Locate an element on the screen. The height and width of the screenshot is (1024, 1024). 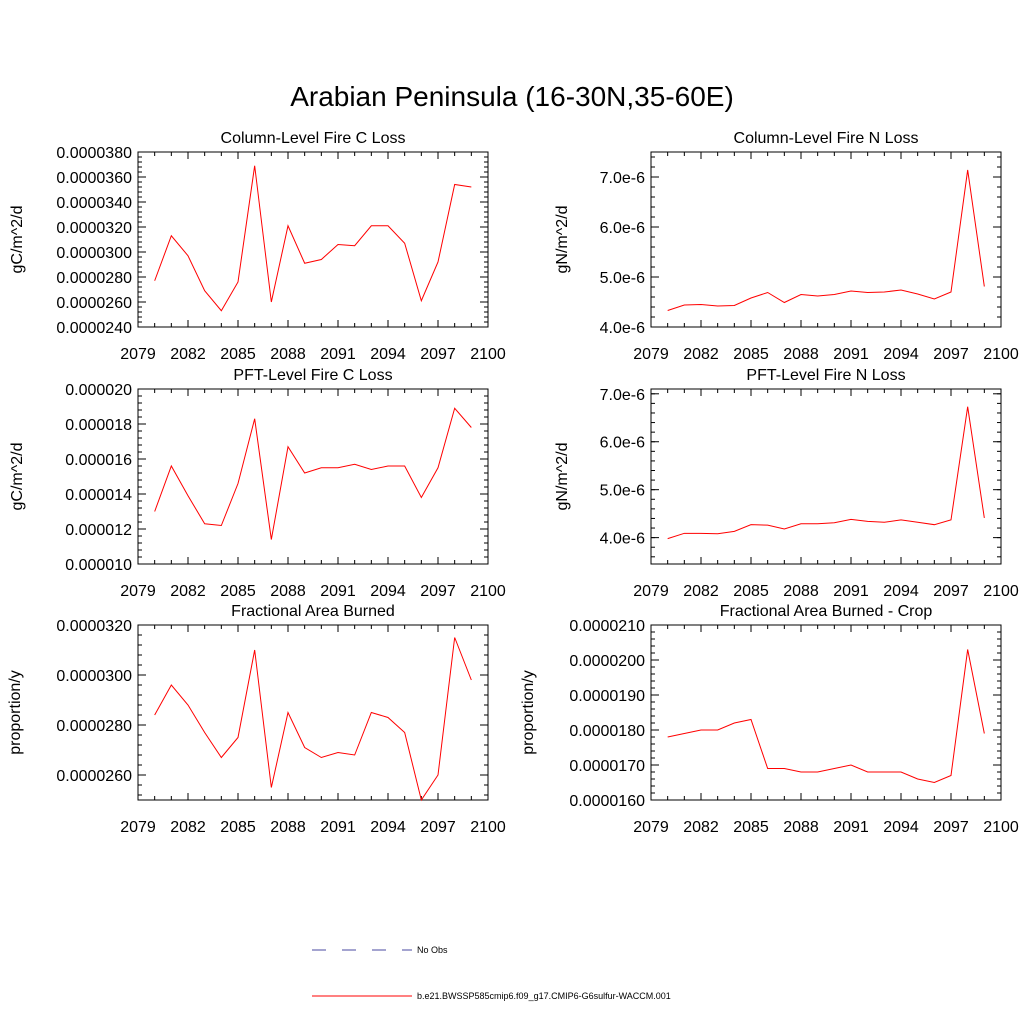
figure-title: Arabian Peninsula (16-30N,35-60E) is located at coordinates (512, 96).